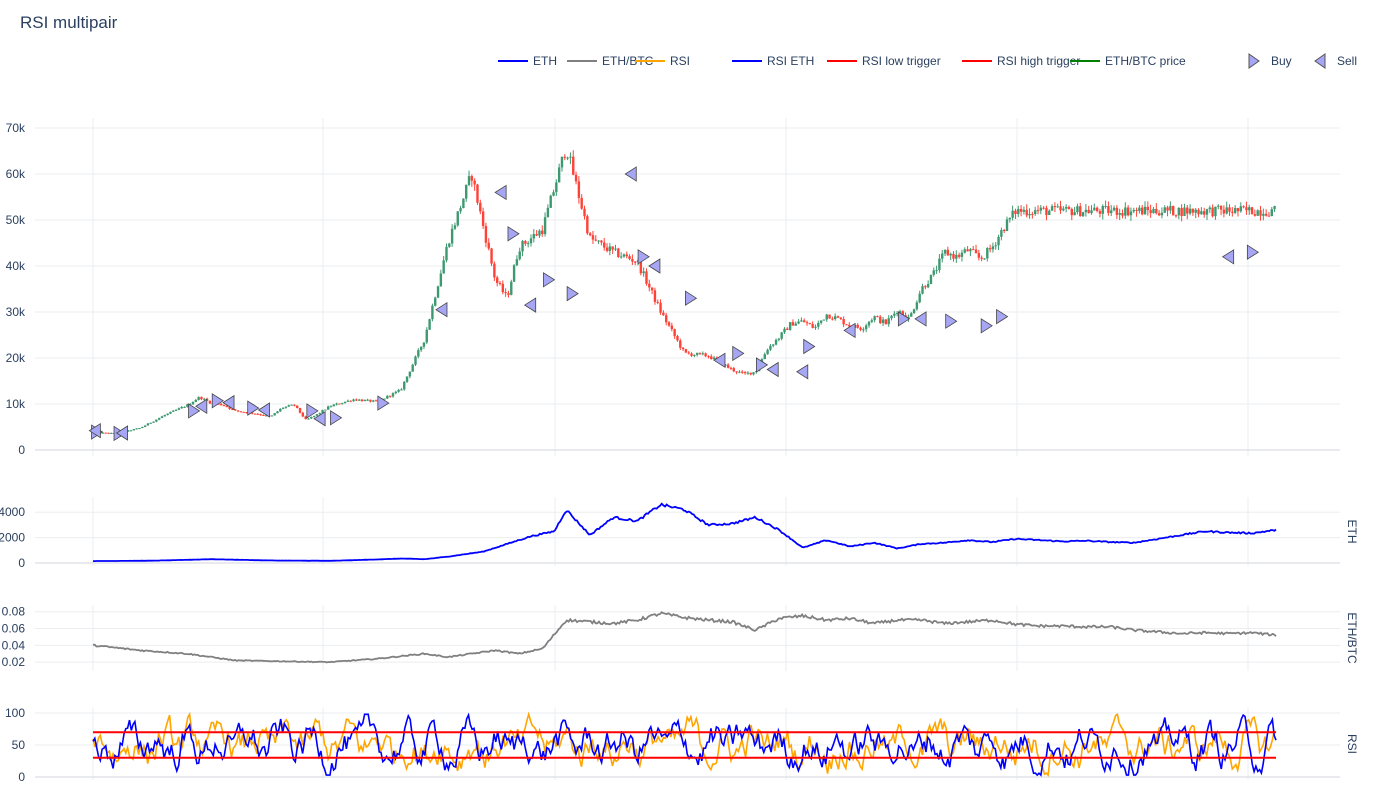 This screenshot has width=1386, height=799. I want to click on series-line-ethbtc, so click(684, 637).